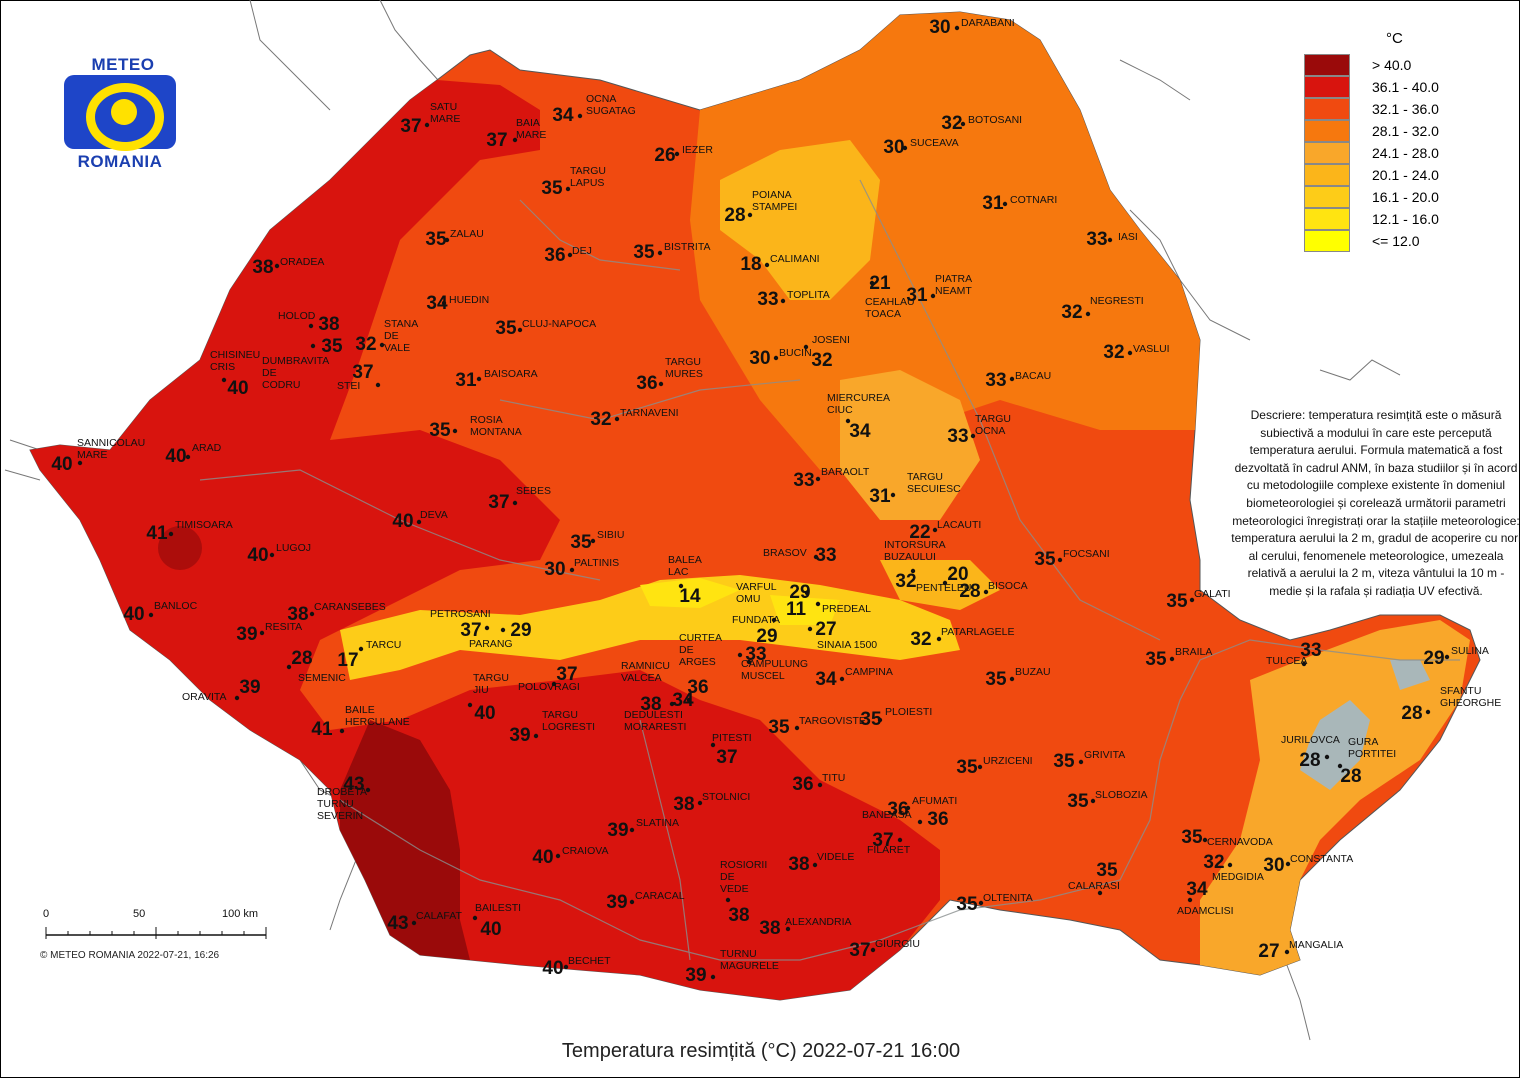 The image size is (1522, 1080). I want to click on legend-row: <= 12.0, so click(1385, 241).